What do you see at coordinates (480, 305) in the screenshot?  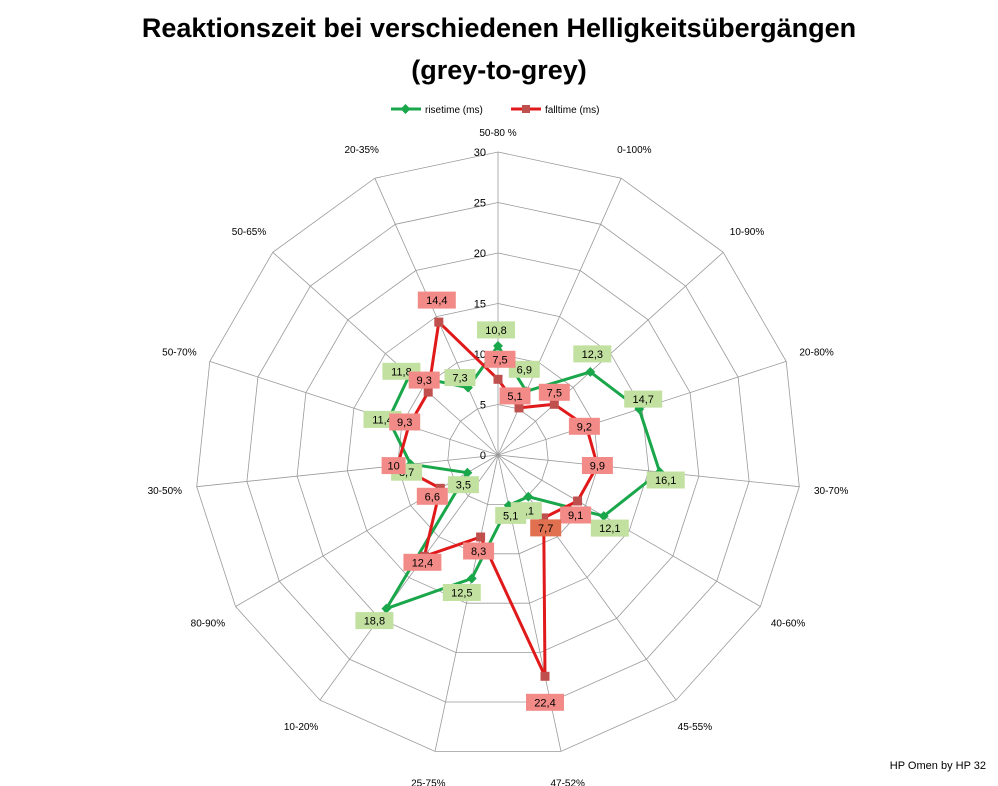 I see `tick-label: 15` at bounding box center [480, 305].